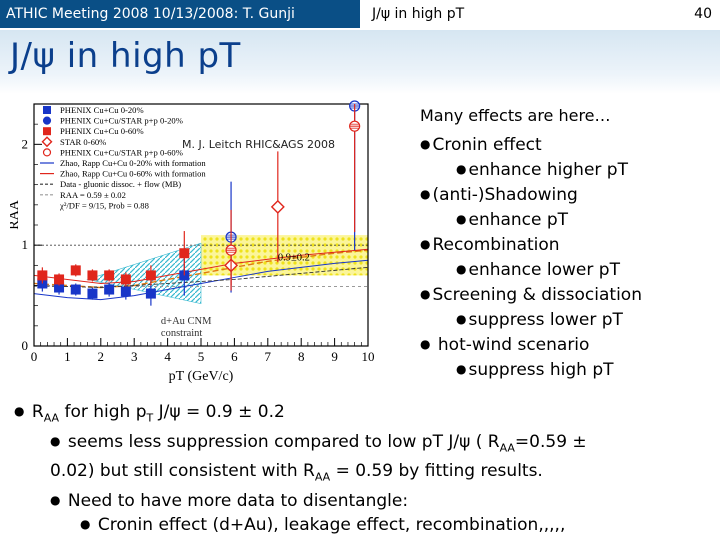 This screenshot has width=720, height=540. I want to click on effect-item-label: Cronin effect, so click(487, 145).